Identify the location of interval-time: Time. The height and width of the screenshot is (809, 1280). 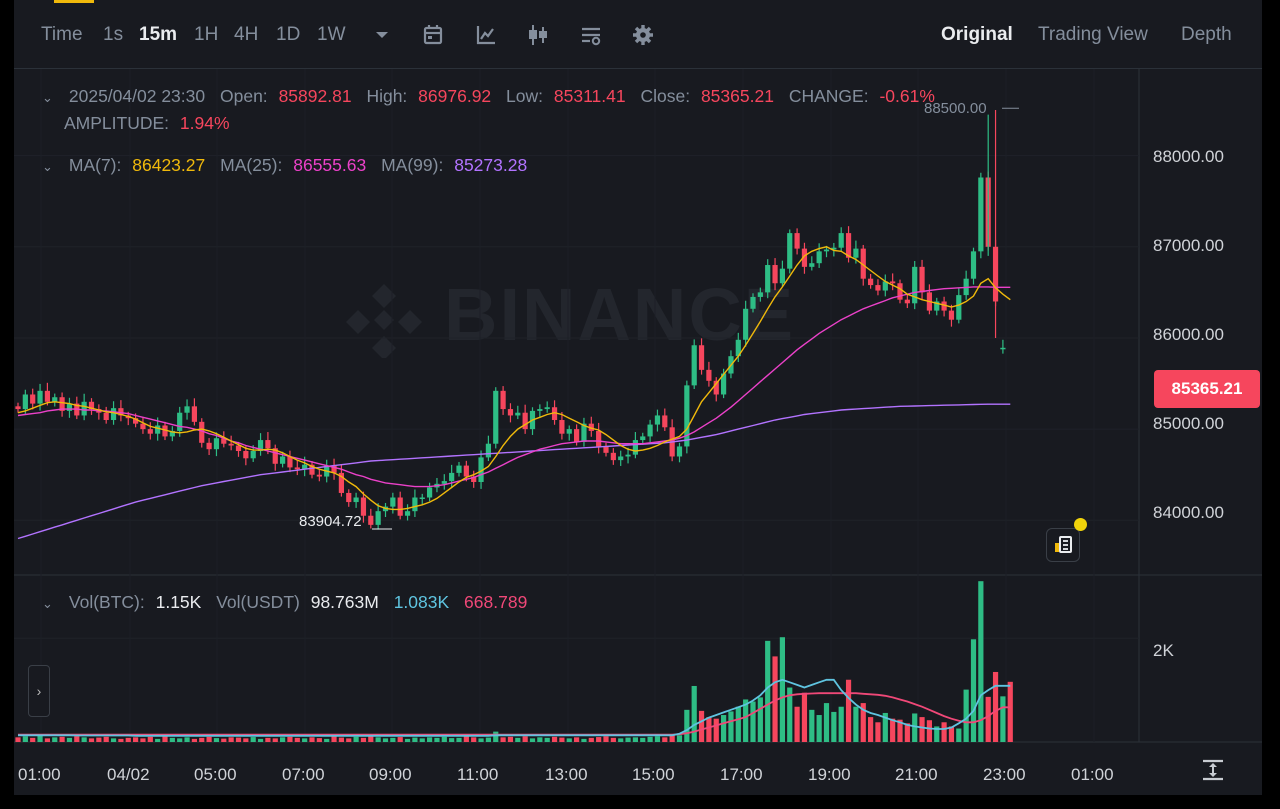
(62, 34).